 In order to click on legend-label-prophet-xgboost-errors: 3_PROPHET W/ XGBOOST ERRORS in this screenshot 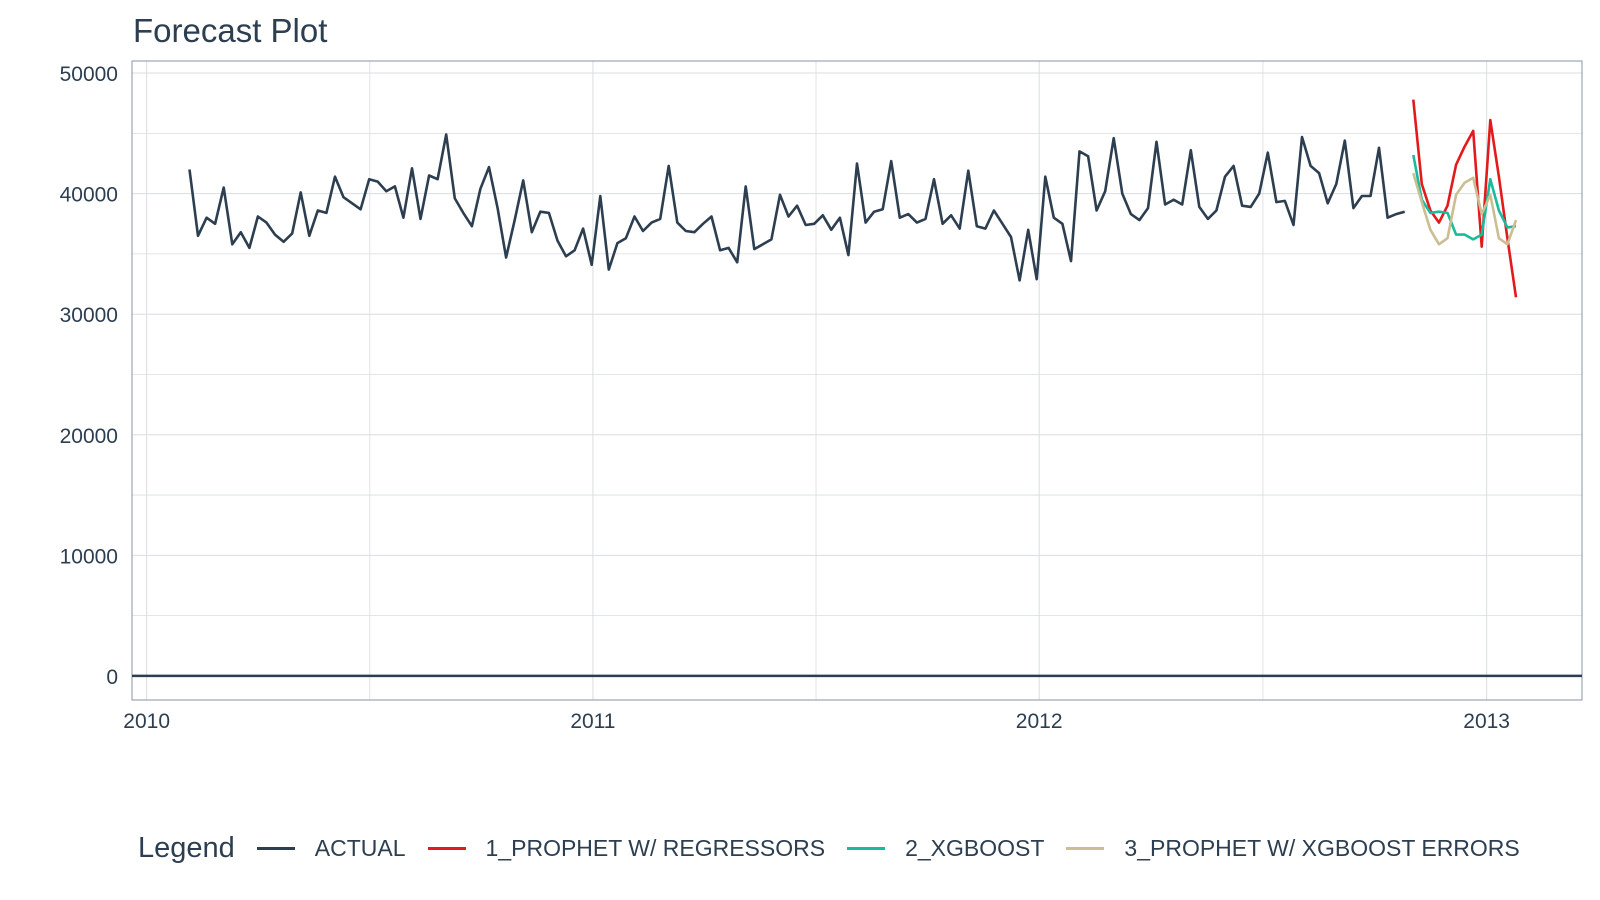, I will do `click(1322, 848)`.